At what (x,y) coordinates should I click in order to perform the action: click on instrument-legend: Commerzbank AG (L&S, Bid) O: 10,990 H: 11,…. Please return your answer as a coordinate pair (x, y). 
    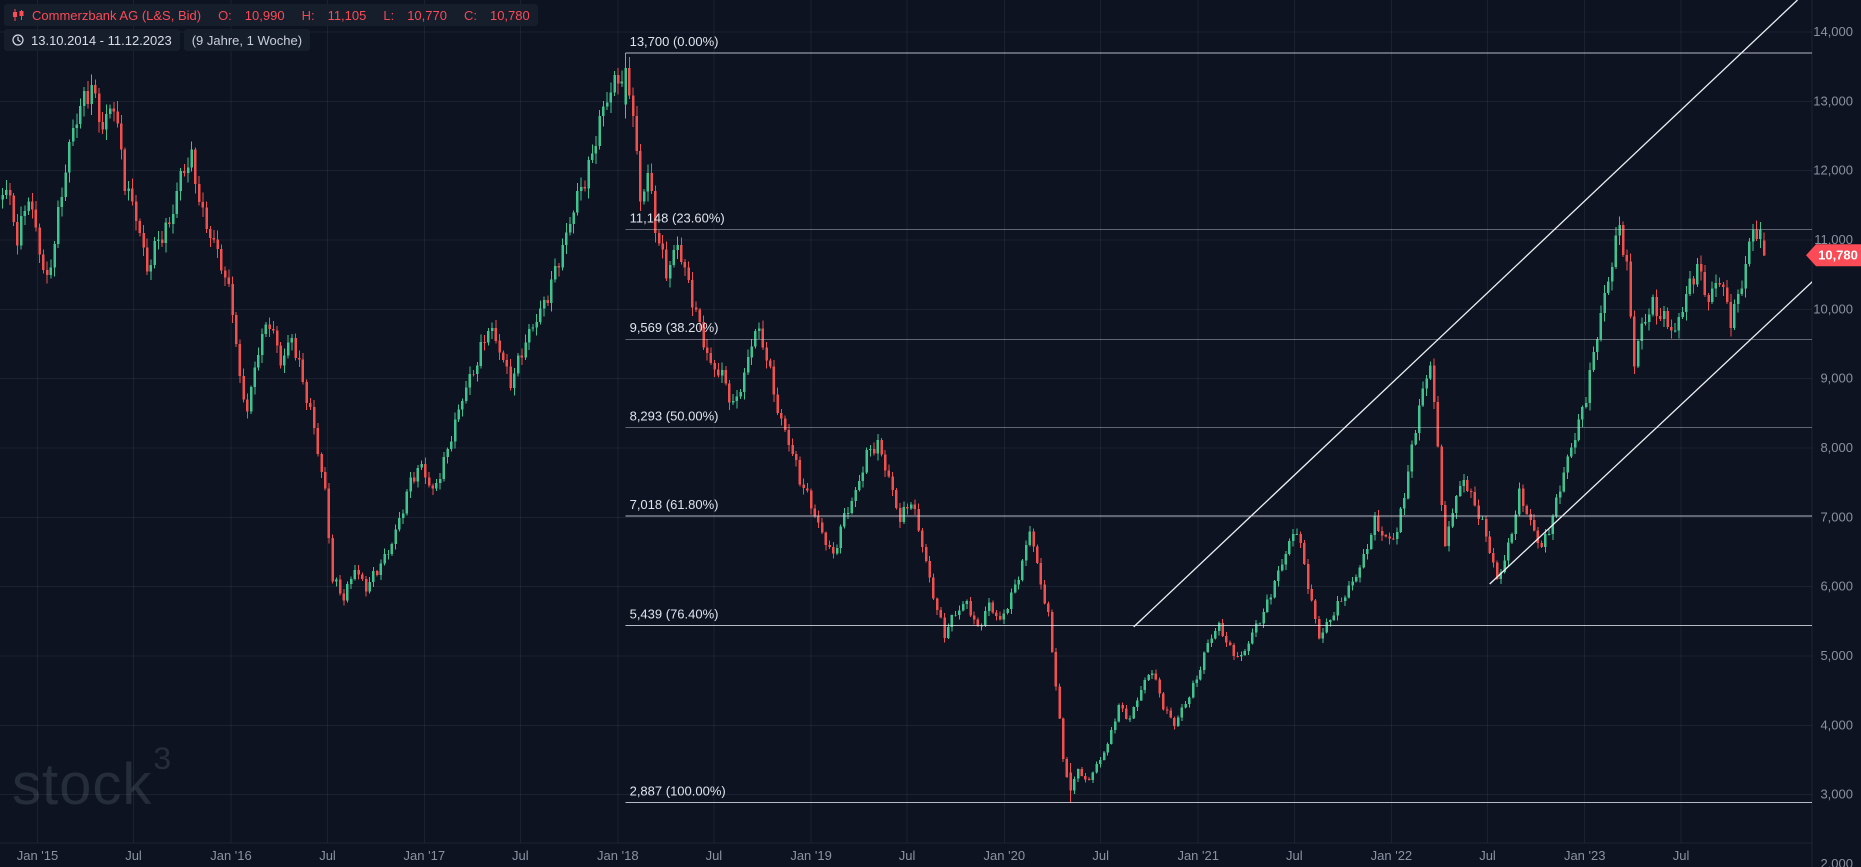
    Looking at the image, I should click on (271, 15).